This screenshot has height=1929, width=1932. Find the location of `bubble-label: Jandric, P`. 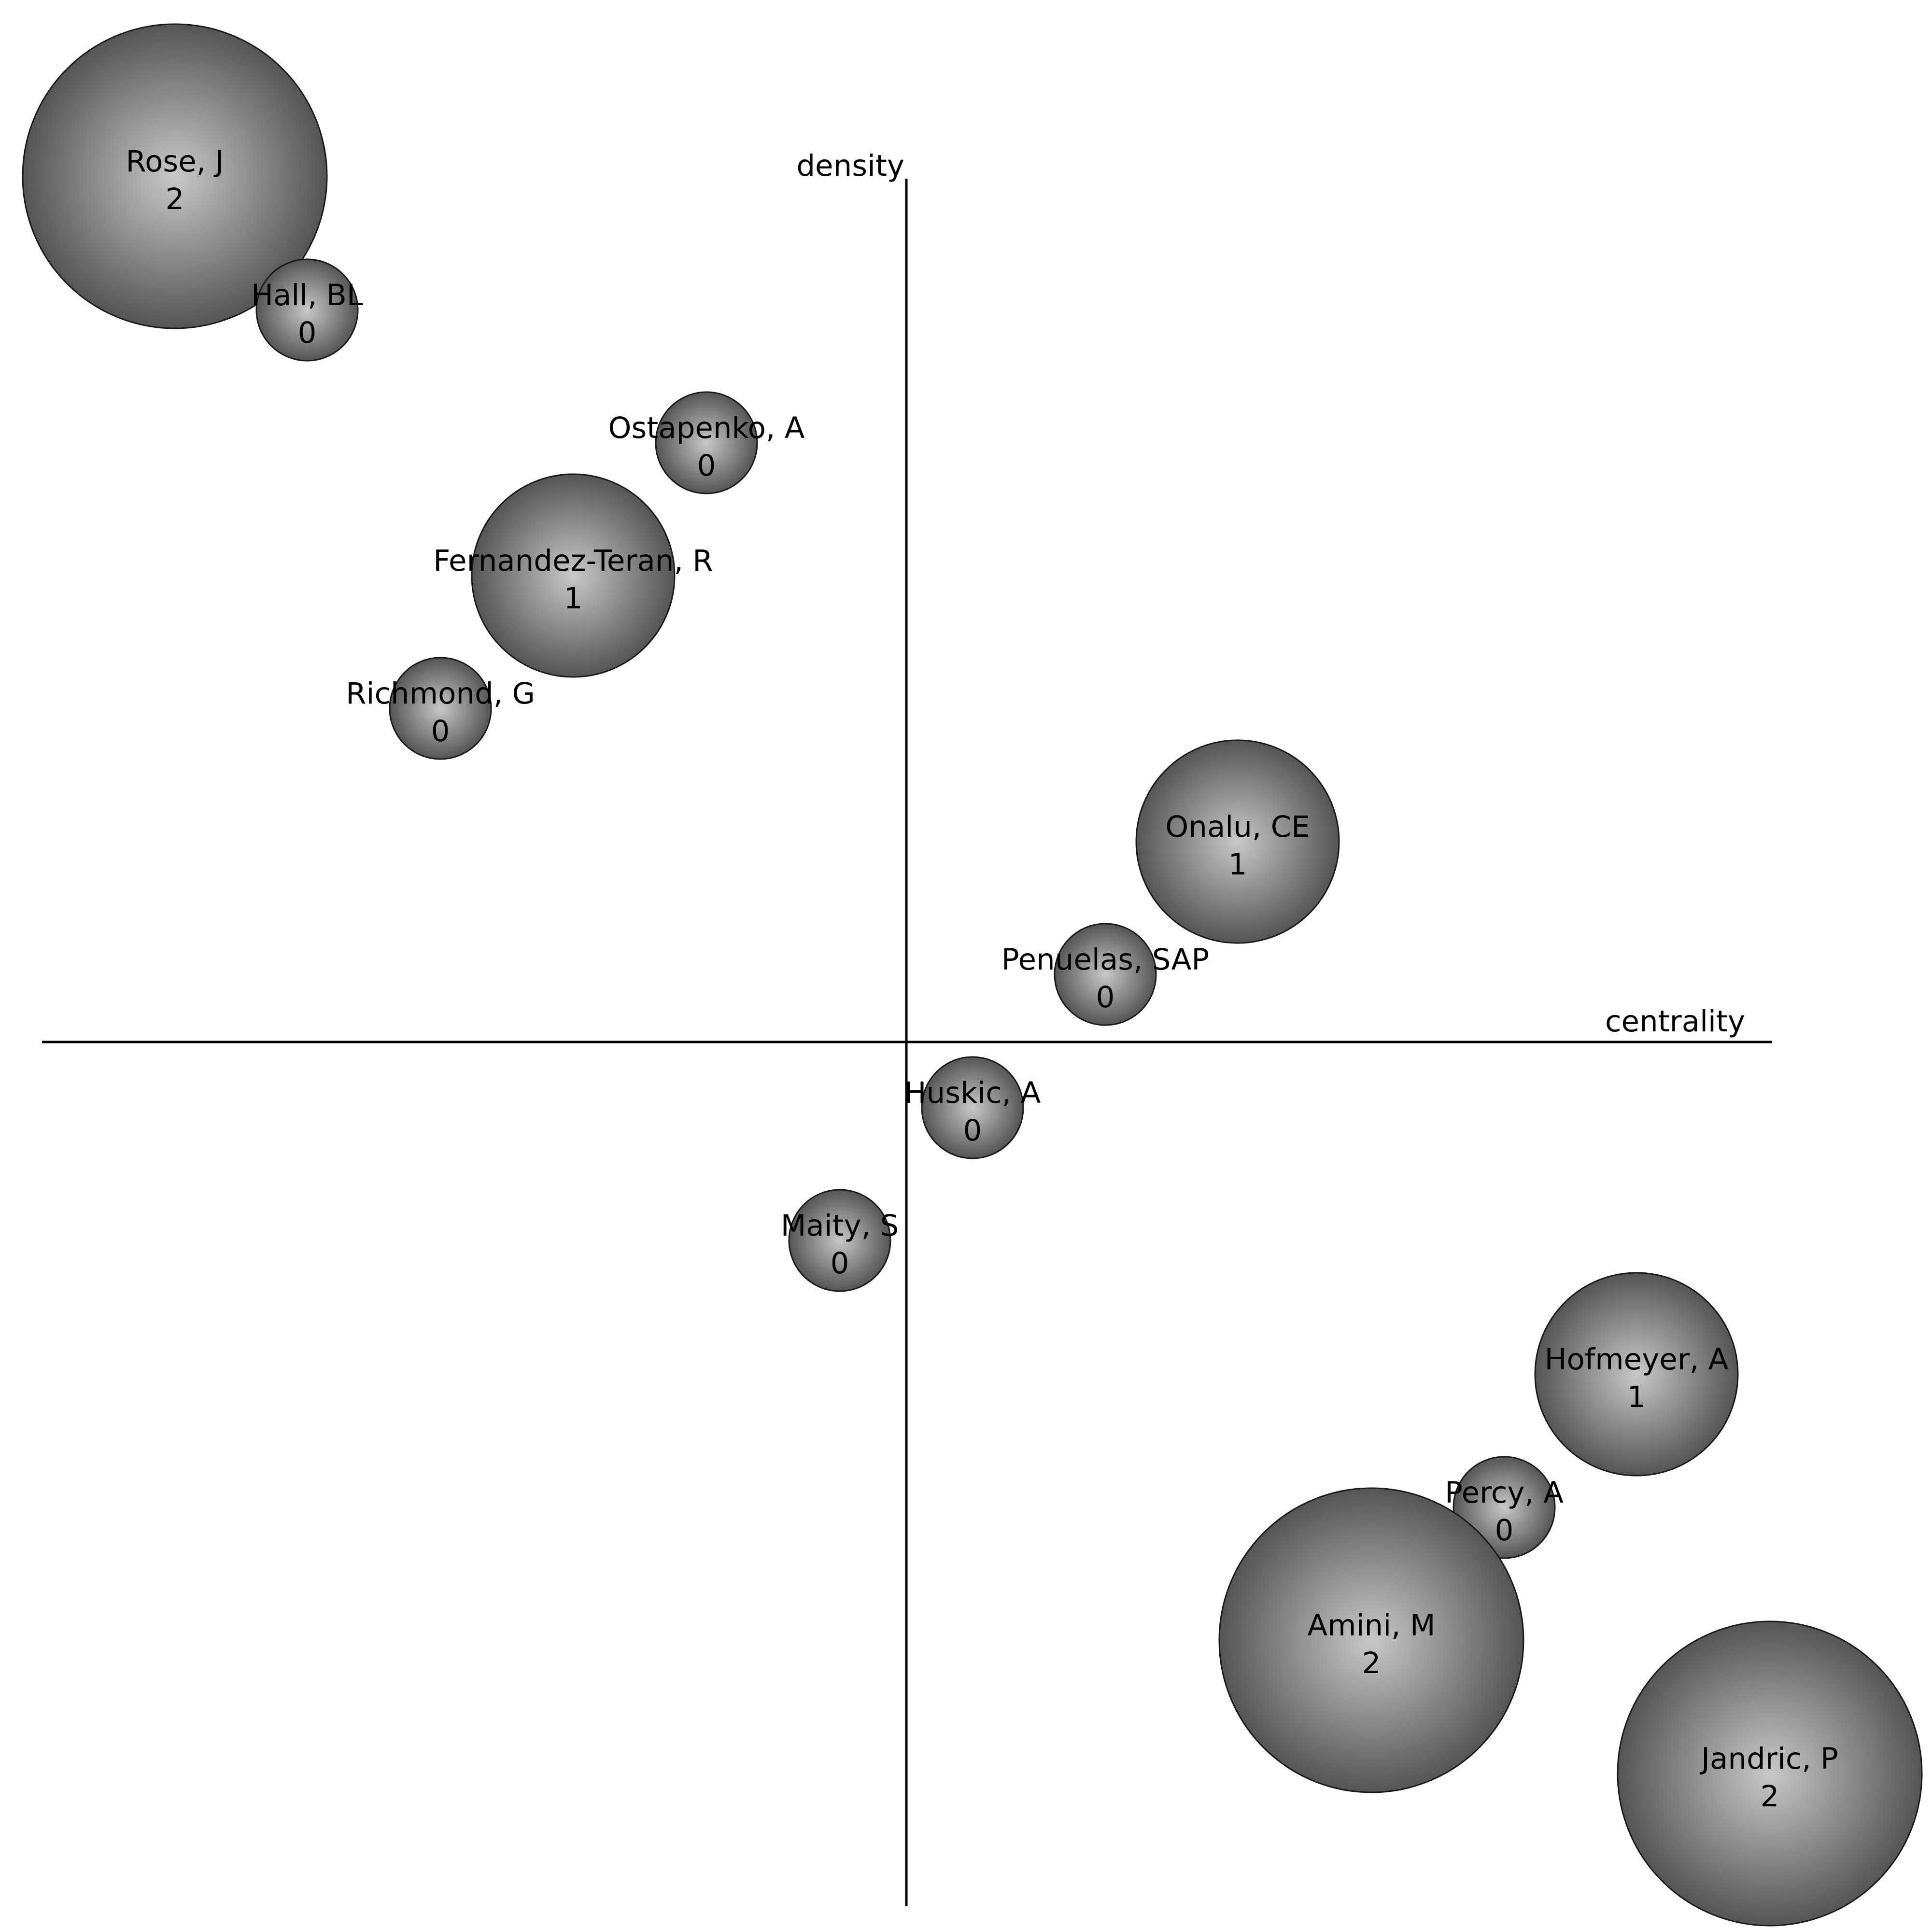

bubble-label: Jandric, P is located at coordinates (1768, 1759).